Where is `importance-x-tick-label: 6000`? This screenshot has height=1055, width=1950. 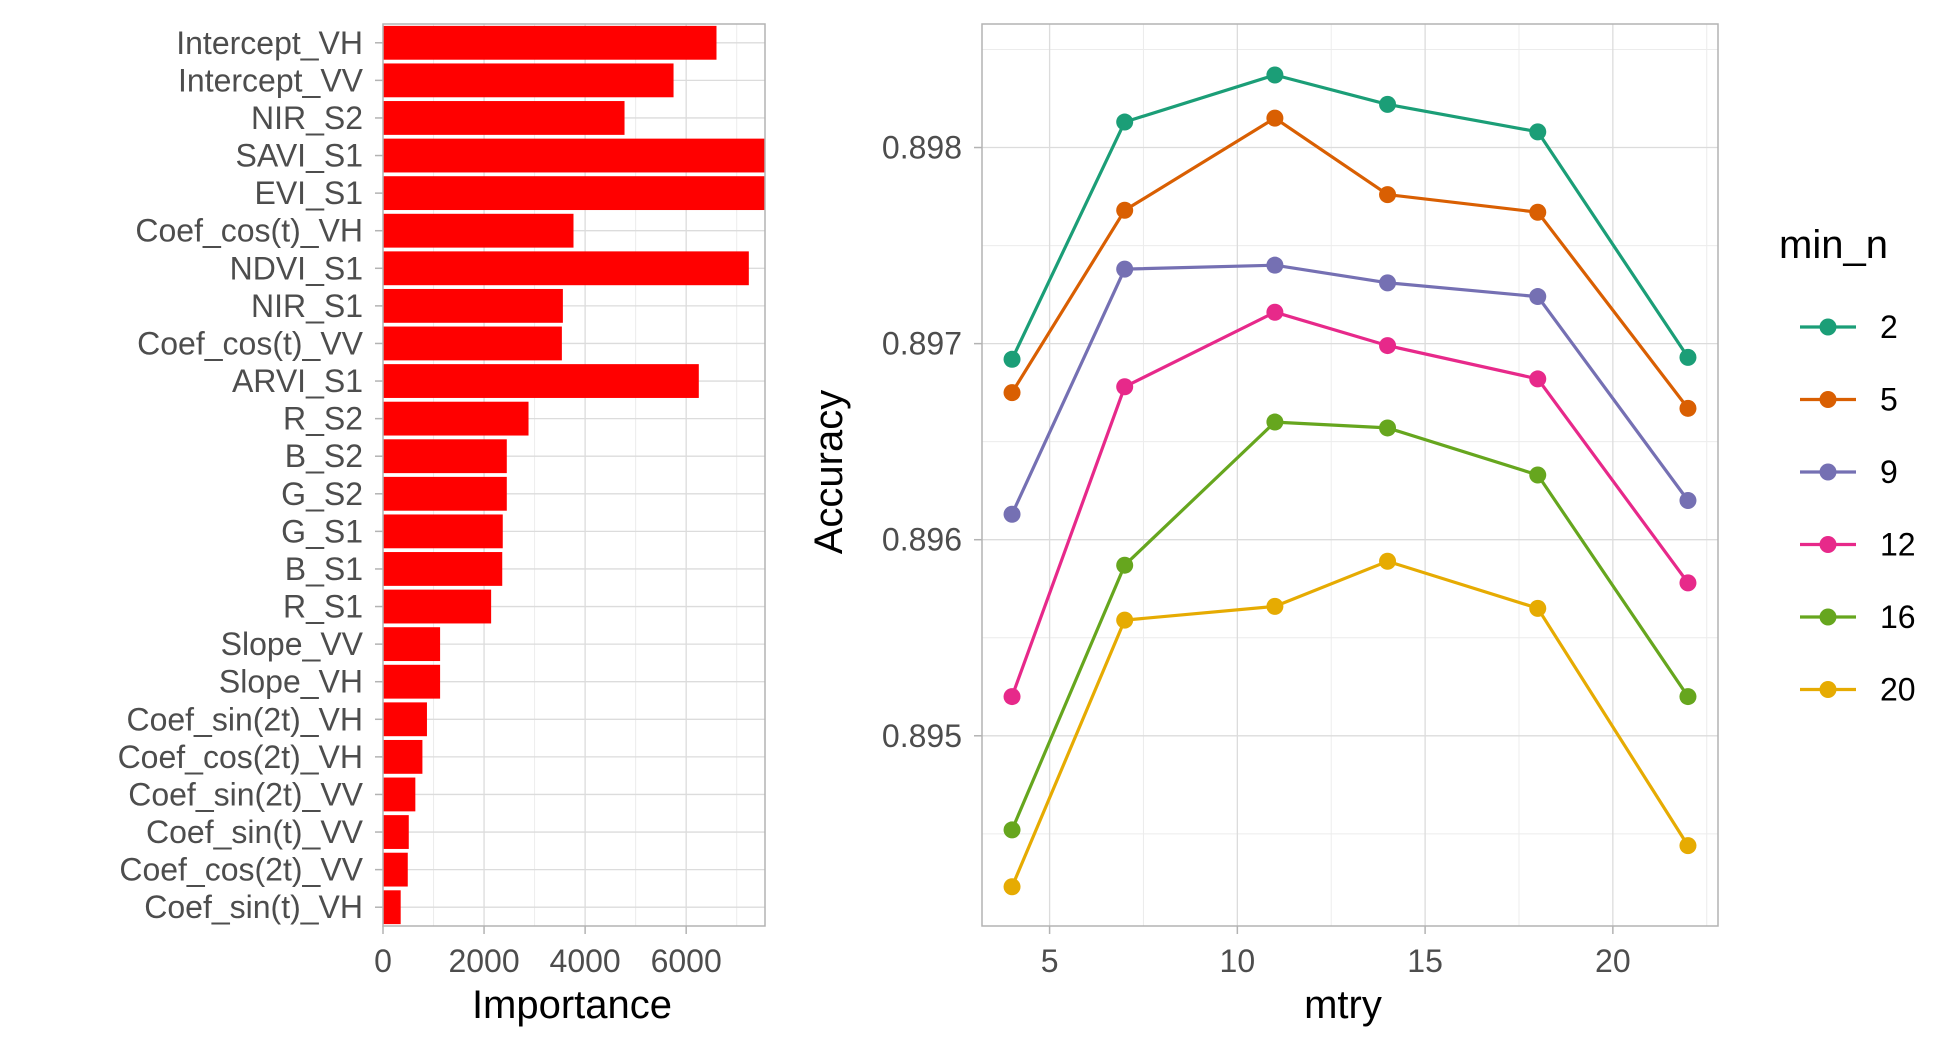
importance-x-tick-label: 6000 is located at coordinates (686, 961).